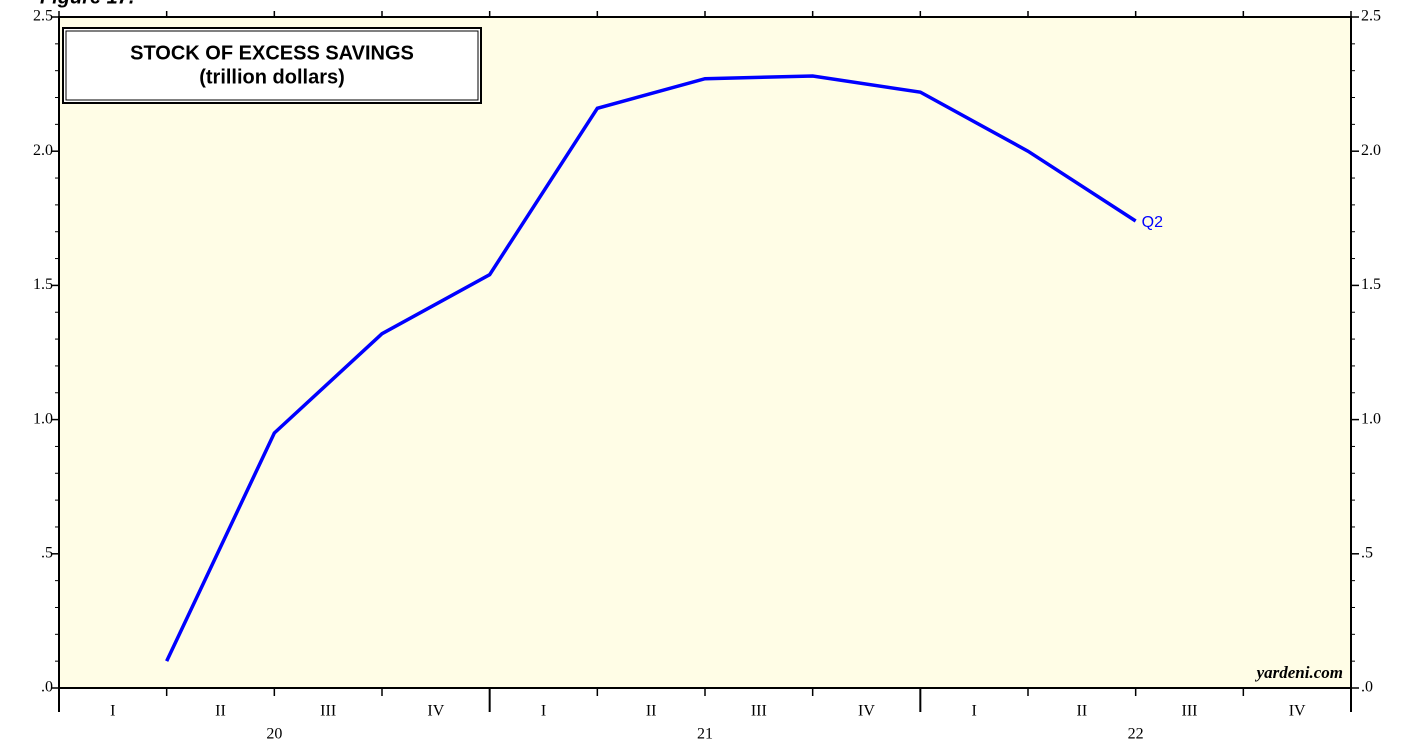 This screenshot has height=749, width=1421. I want to click on year-label: 22, so click(1136, 734).